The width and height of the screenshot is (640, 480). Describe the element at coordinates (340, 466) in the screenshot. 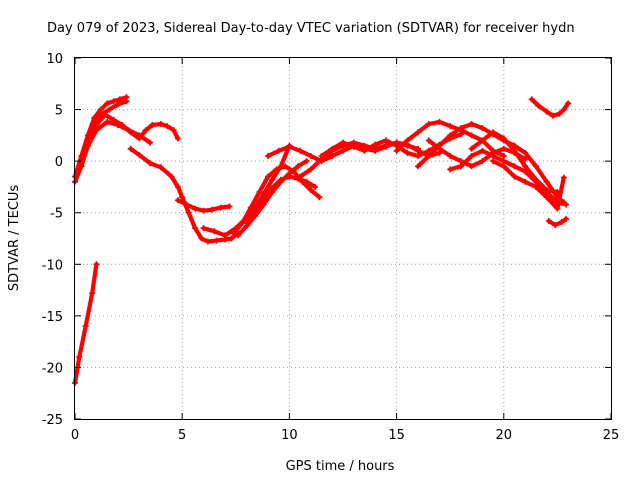

I see `x-axis-label: GPS time / hours` at that location.